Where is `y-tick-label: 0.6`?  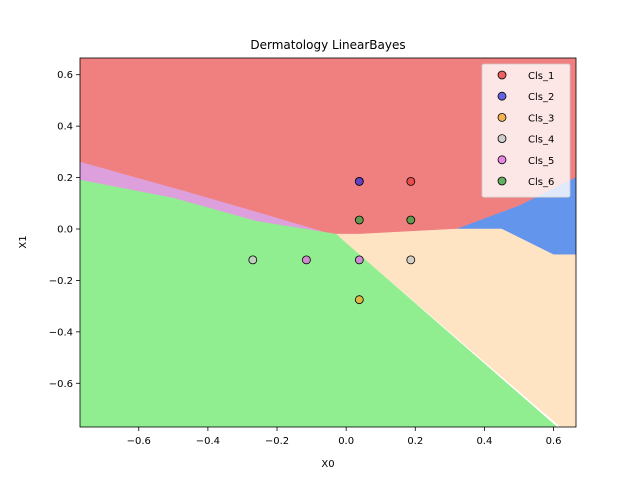
y-tick-label: 0.6 is located at coordinates (65, 75).